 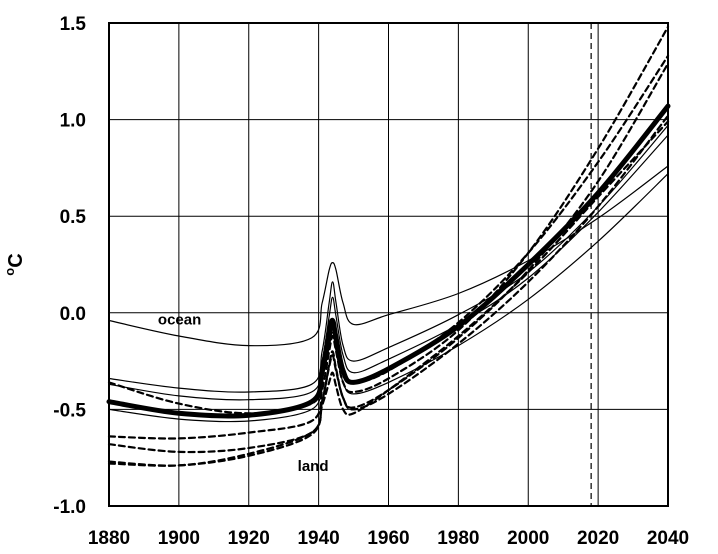 What do you see at coordinates (179, 538) in the screenshot?
I see `x-tick-label: 1900` at bounding box center [179, 538].